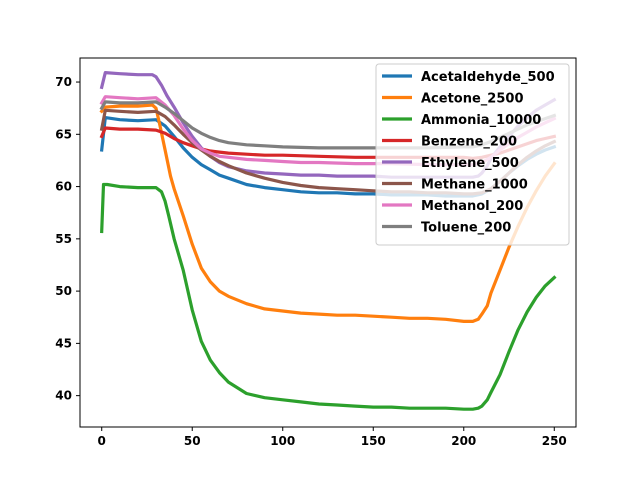 The height and width of the screenshot is (485, 640). What do you see at coordinates (463, 441) in the screenshot?
I see `x-tick-label: 200` at bounding box center [463, 441].